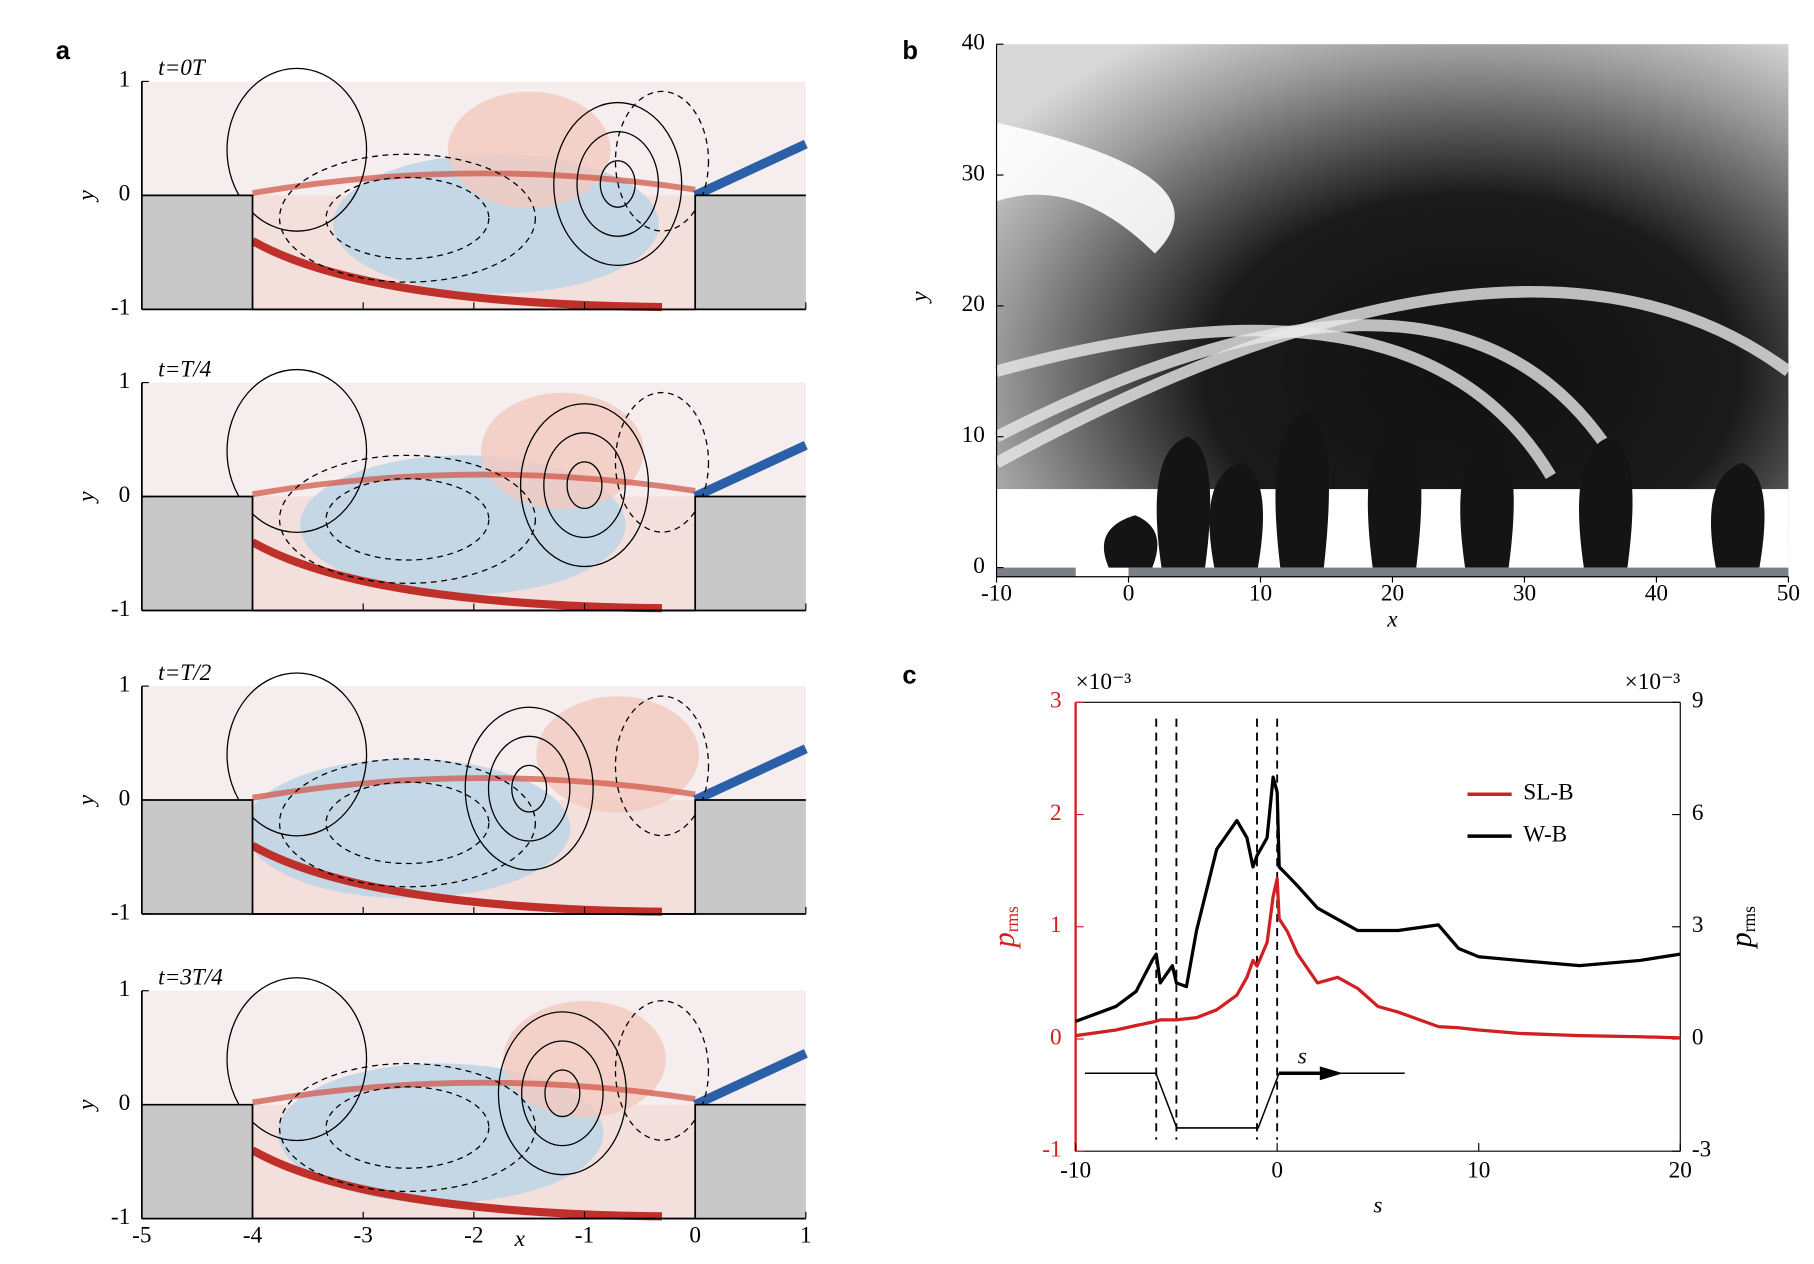  I want to click on y2-tick-label: 6, so click(1698, 813).